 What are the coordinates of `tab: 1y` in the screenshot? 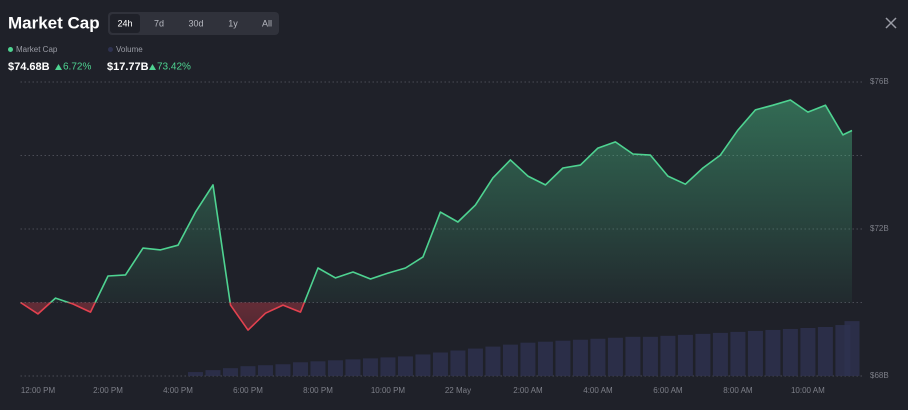 It's located at (233, 23).